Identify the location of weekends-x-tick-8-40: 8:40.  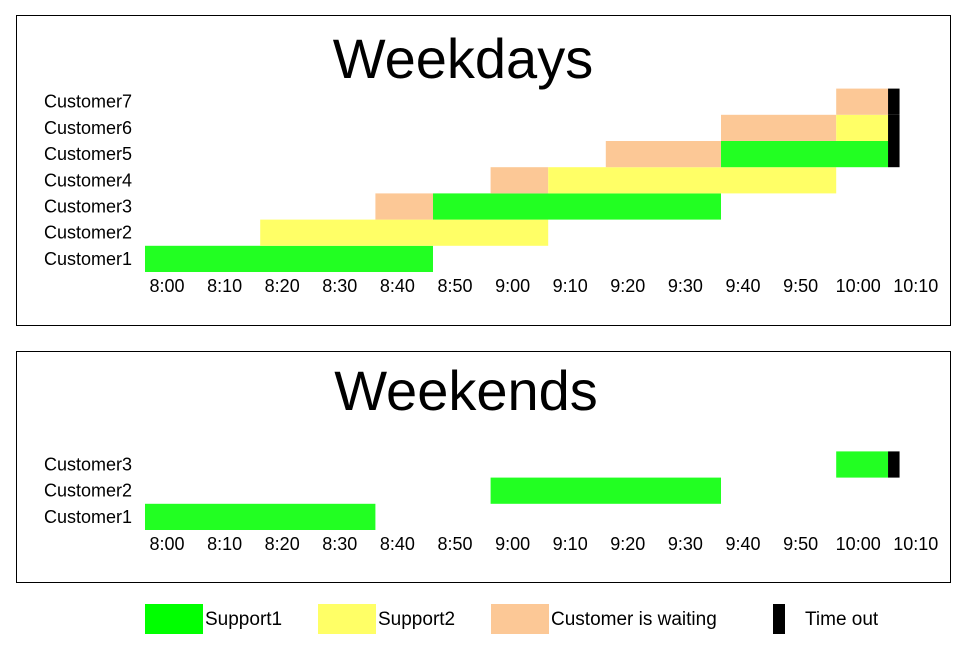
(397, 544).